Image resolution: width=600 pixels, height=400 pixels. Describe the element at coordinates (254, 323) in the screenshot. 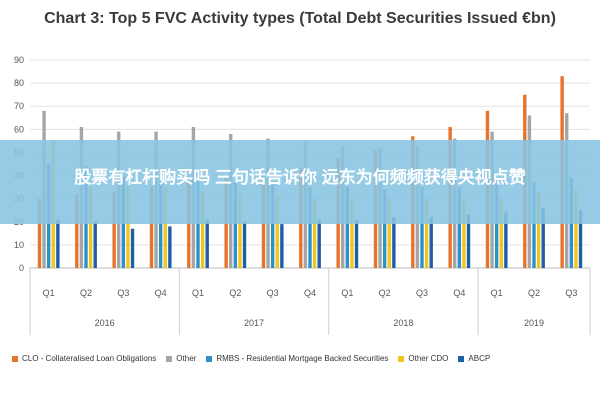

I see `year-label: 2017` at that location.